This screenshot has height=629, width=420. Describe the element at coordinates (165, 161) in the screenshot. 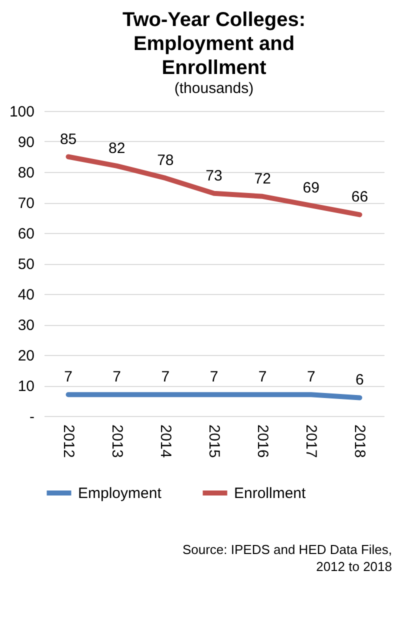

I see `data-label: 78` at that location.